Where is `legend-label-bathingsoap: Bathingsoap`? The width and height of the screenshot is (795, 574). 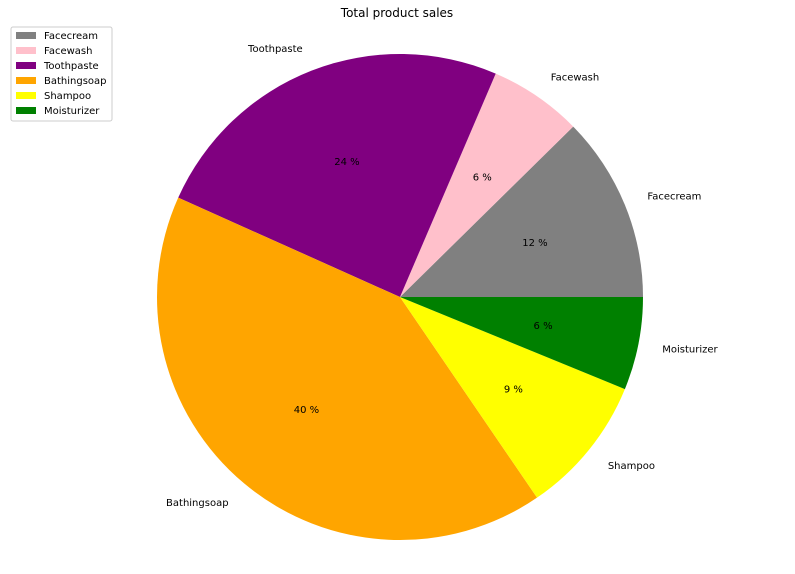 legend-label-bathingsoap: Bathingsoap is located at coordinates (75, 81).